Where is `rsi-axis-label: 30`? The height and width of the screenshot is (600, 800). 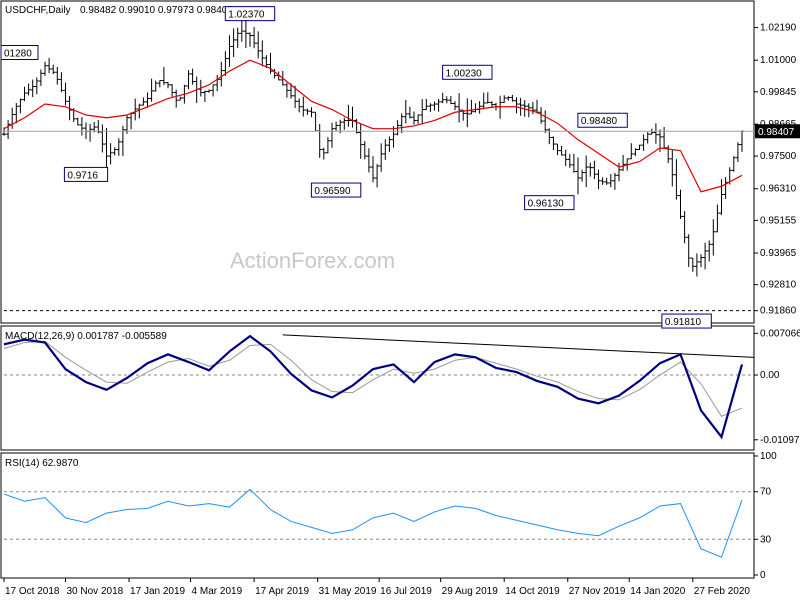 rsi-axis-label: 30 is located at coordinates (766, 539).